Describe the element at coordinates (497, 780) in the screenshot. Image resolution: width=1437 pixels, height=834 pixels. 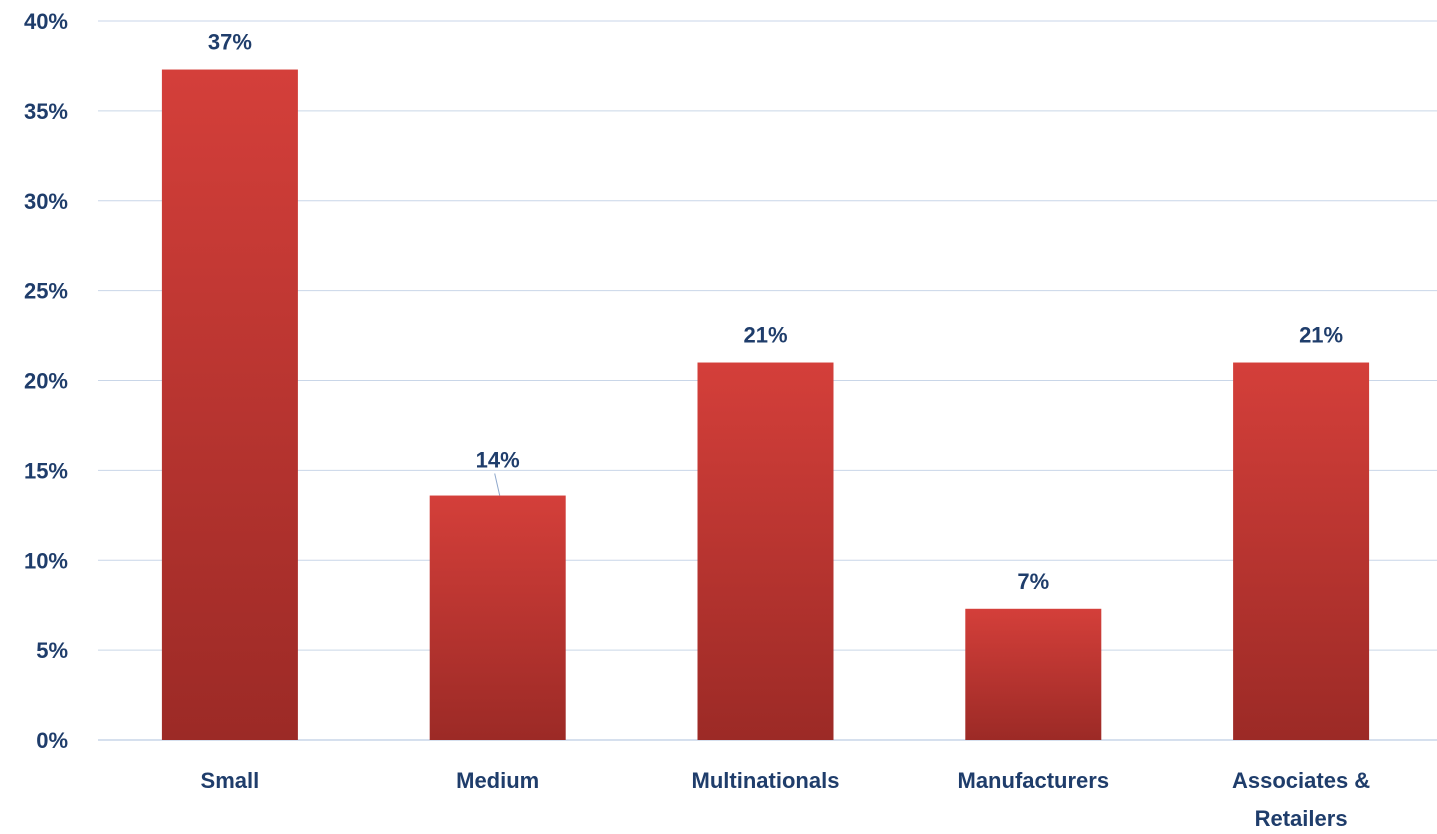
I see `x-category-label: Medium` at that location.